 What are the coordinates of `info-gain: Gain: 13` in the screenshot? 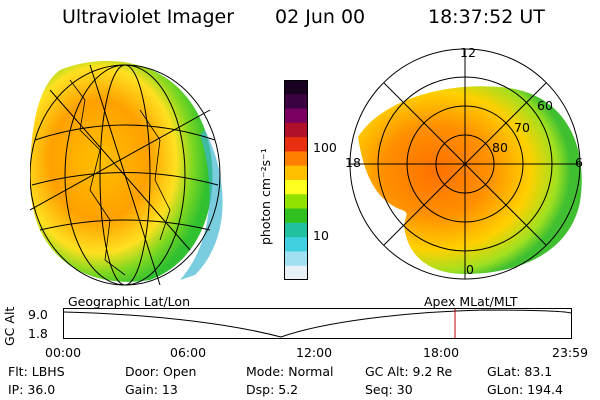 It's located at (151, 389).